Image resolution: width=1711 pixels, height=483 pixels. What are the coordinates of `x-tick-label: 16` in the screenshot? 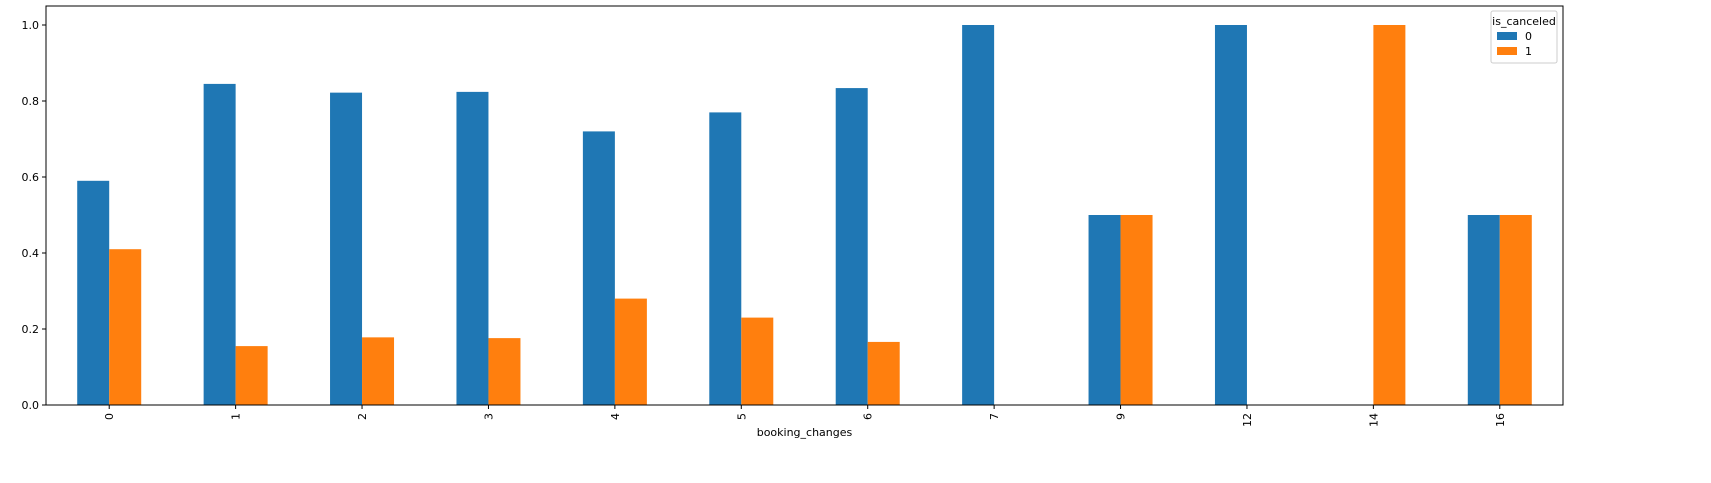 It's located at (1500, 420).